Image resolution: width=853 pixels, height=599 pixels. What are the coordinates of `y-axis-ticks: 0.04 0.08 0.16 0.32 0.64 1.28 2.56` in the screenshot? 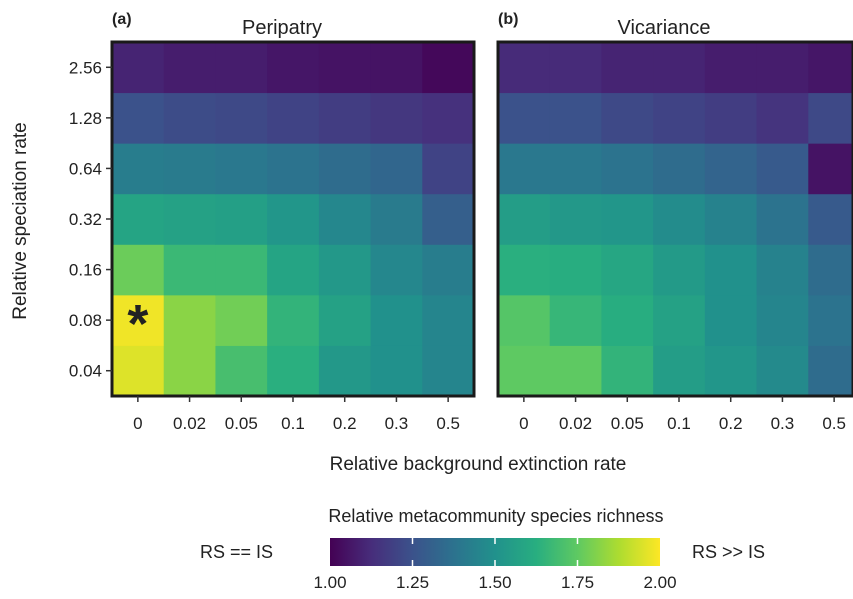 It's located at (90, 219).